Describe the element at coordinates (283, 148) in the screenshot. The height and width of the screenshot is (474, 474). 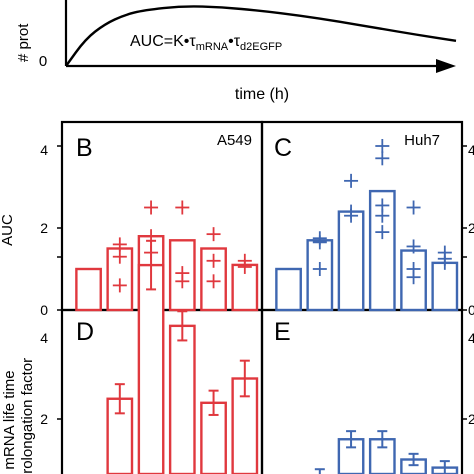
I see `panel-c-letter: C` at that location.